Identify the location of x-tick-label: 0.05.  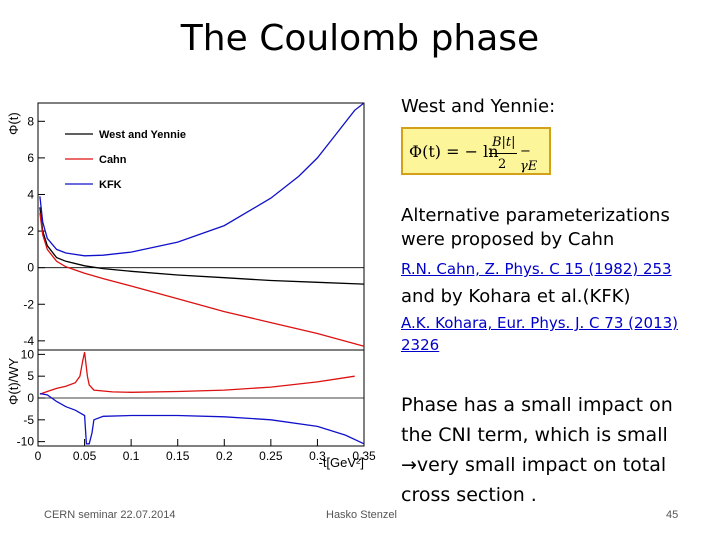
(85, 456).